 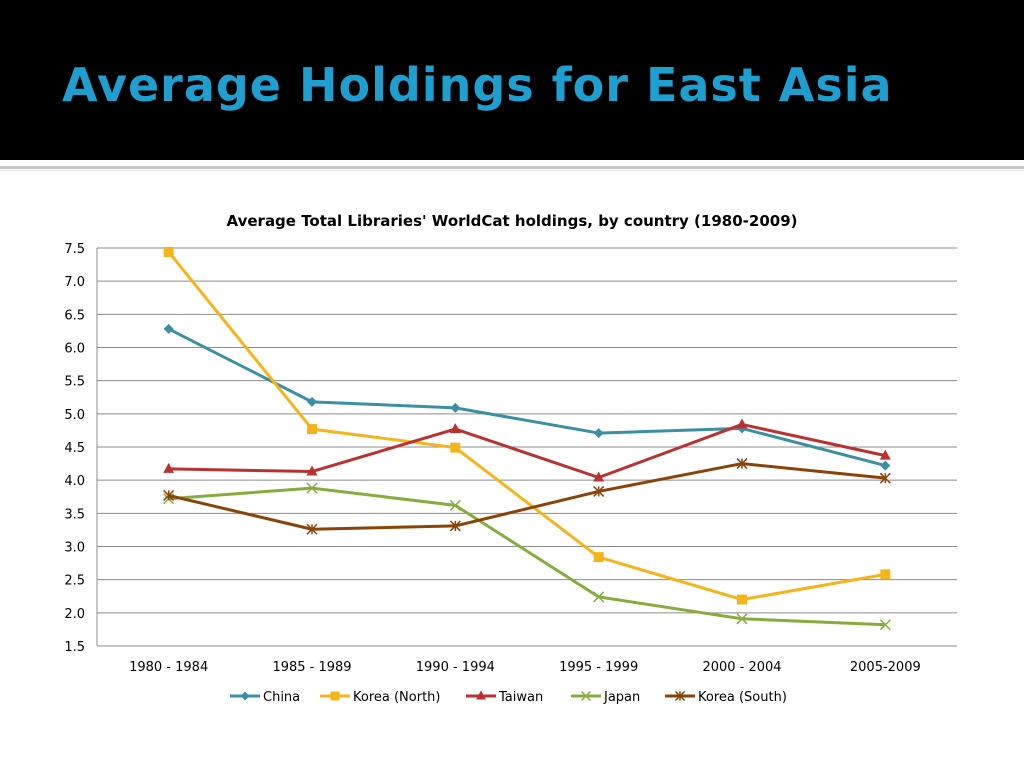 I want to click on legend-item-korea-south: Korea (South), so click(x=726, y=697).